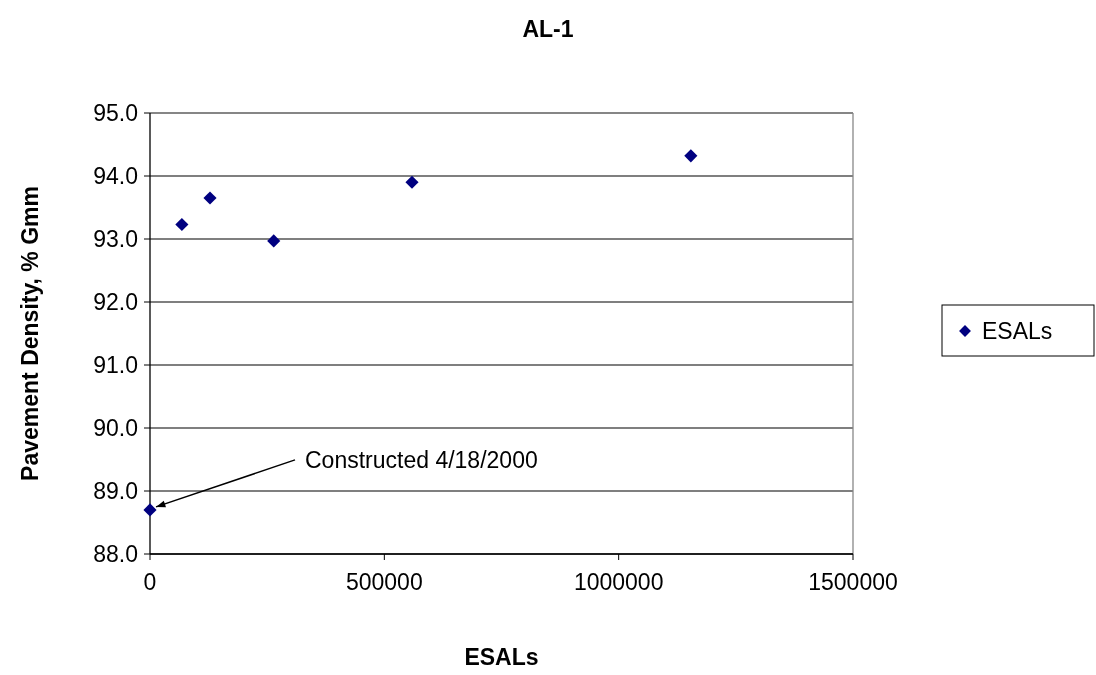  Describe the element at coordinates (548, 29) in the screenshot. I see `chart-title: AL-1` at that location.